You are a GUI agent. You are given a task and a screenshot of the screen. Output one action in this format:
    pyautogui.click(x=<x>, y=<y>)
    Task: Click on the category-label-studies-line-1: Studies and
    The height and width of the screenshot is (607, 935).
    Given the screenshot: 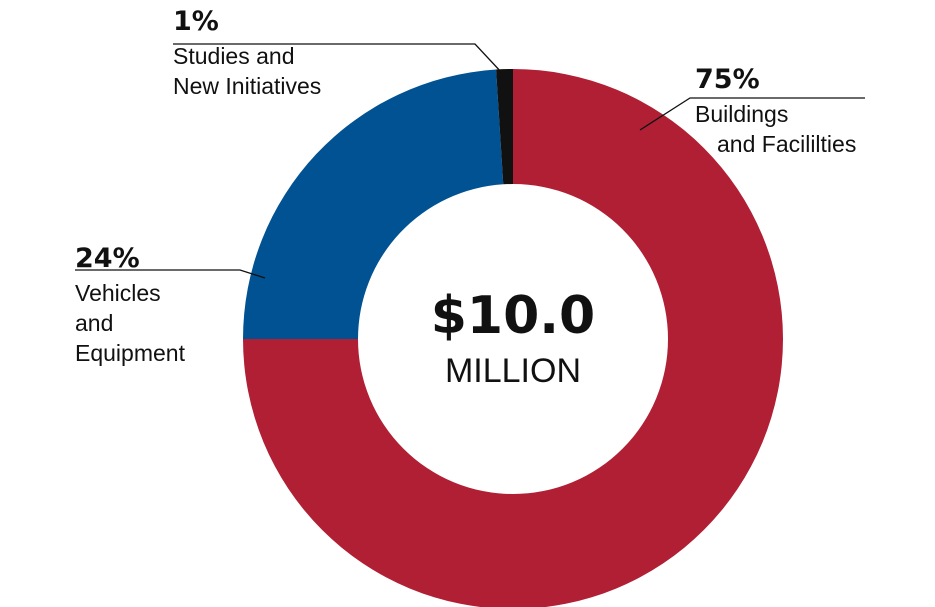 What is the action you would take?
    pyautogui.click(x=233, y=56)
    